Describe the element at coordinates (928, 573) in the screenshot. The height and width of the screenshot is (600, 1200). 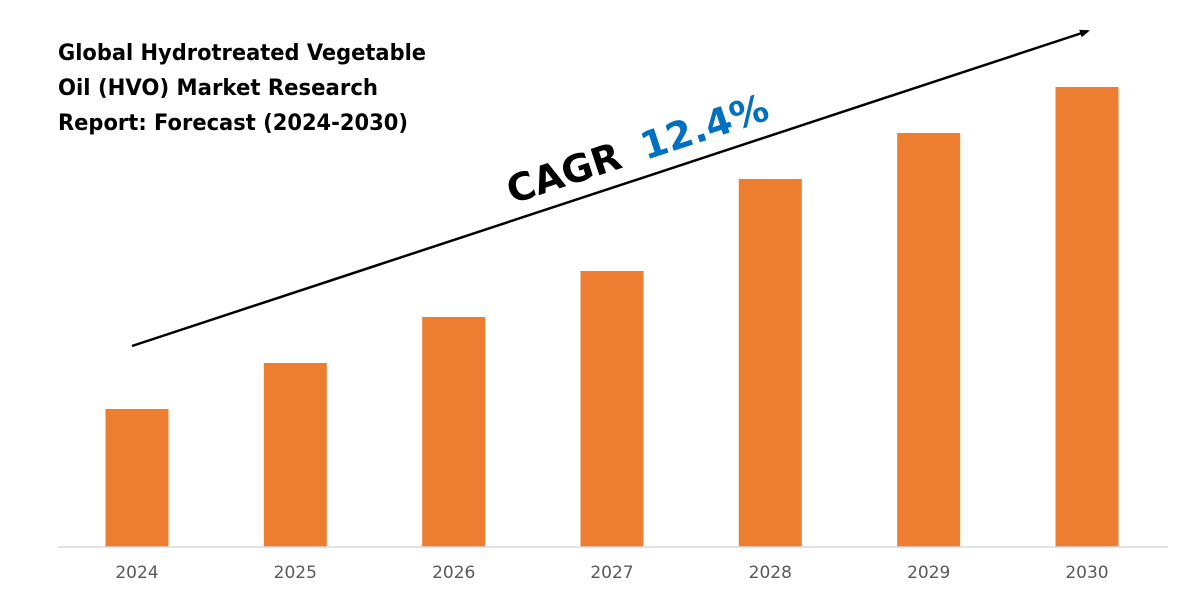
I see `x-tick-label-2029: 2029` at that location.